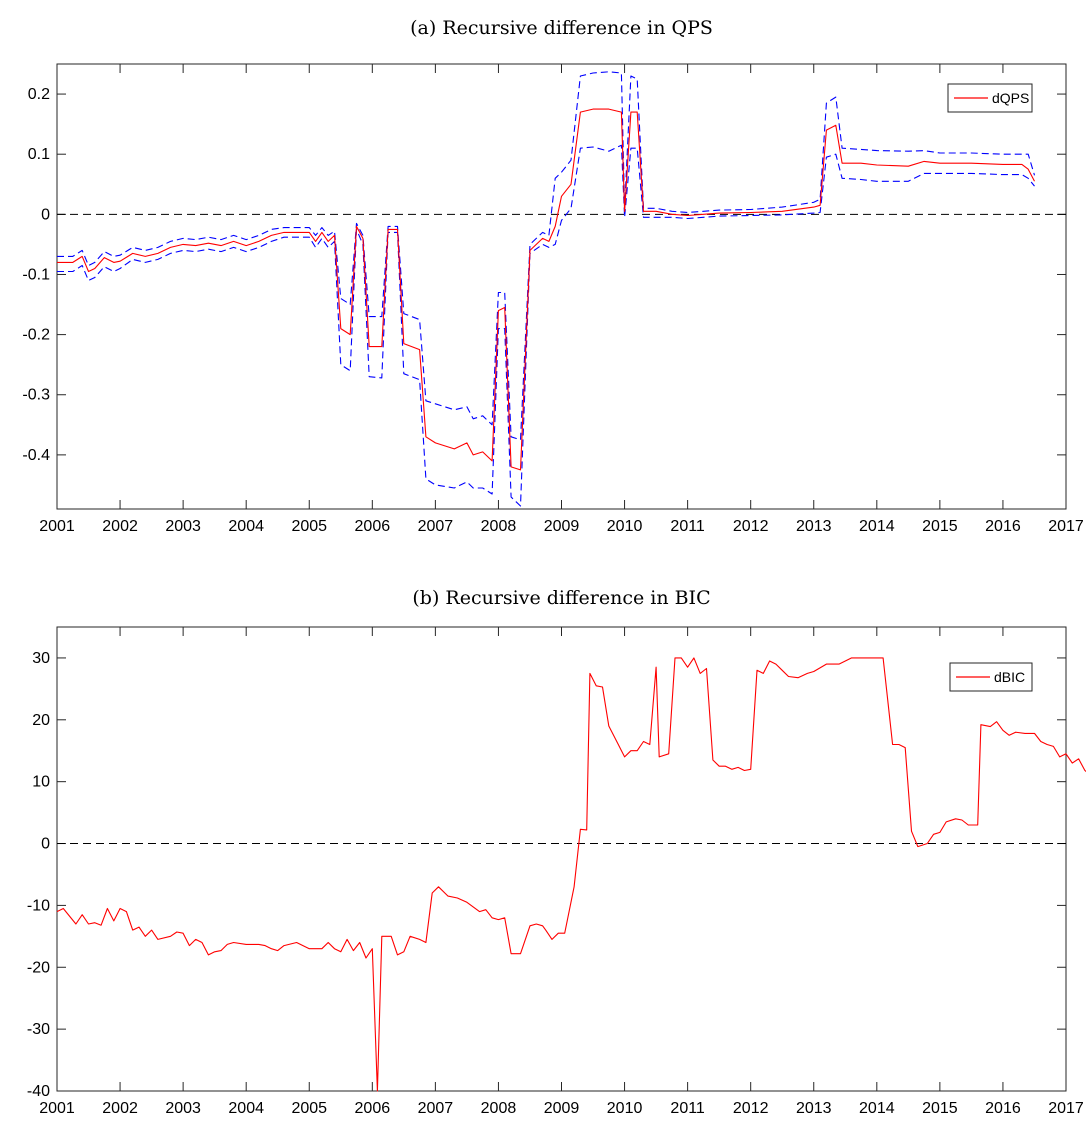 The image size is (1086, 1124). Describe the element at coordinates (39, 154) in the screenshot. I see `y-tick-label: 0.1` at that location.